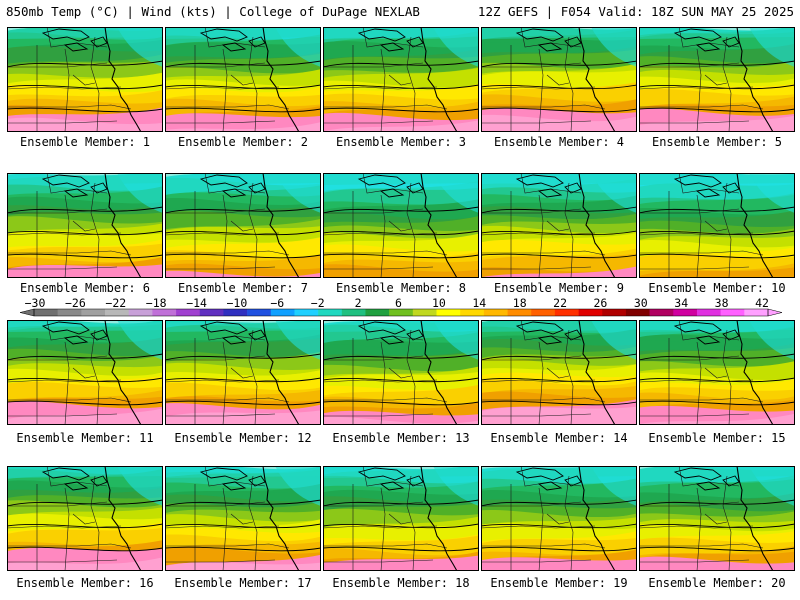 The height and width of the screenshot is (600, 800). What do you see at coordinates (717, 142) in the screenshot?
I see `ensemble-member-label: Ensemble Member: 5` at bounding box center [717, 142].